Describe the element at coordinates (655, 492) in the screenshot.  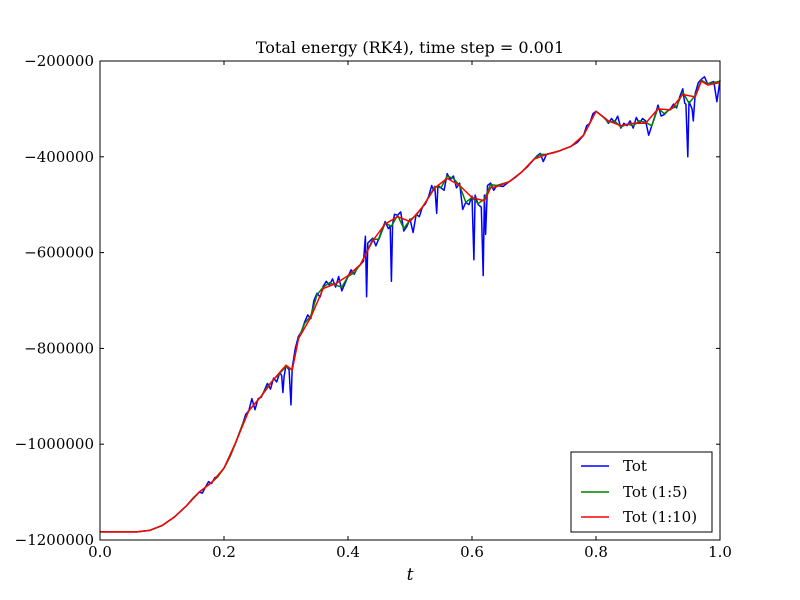
I see `legend-label-tot-1-5: Tot (1:5)` at that location.